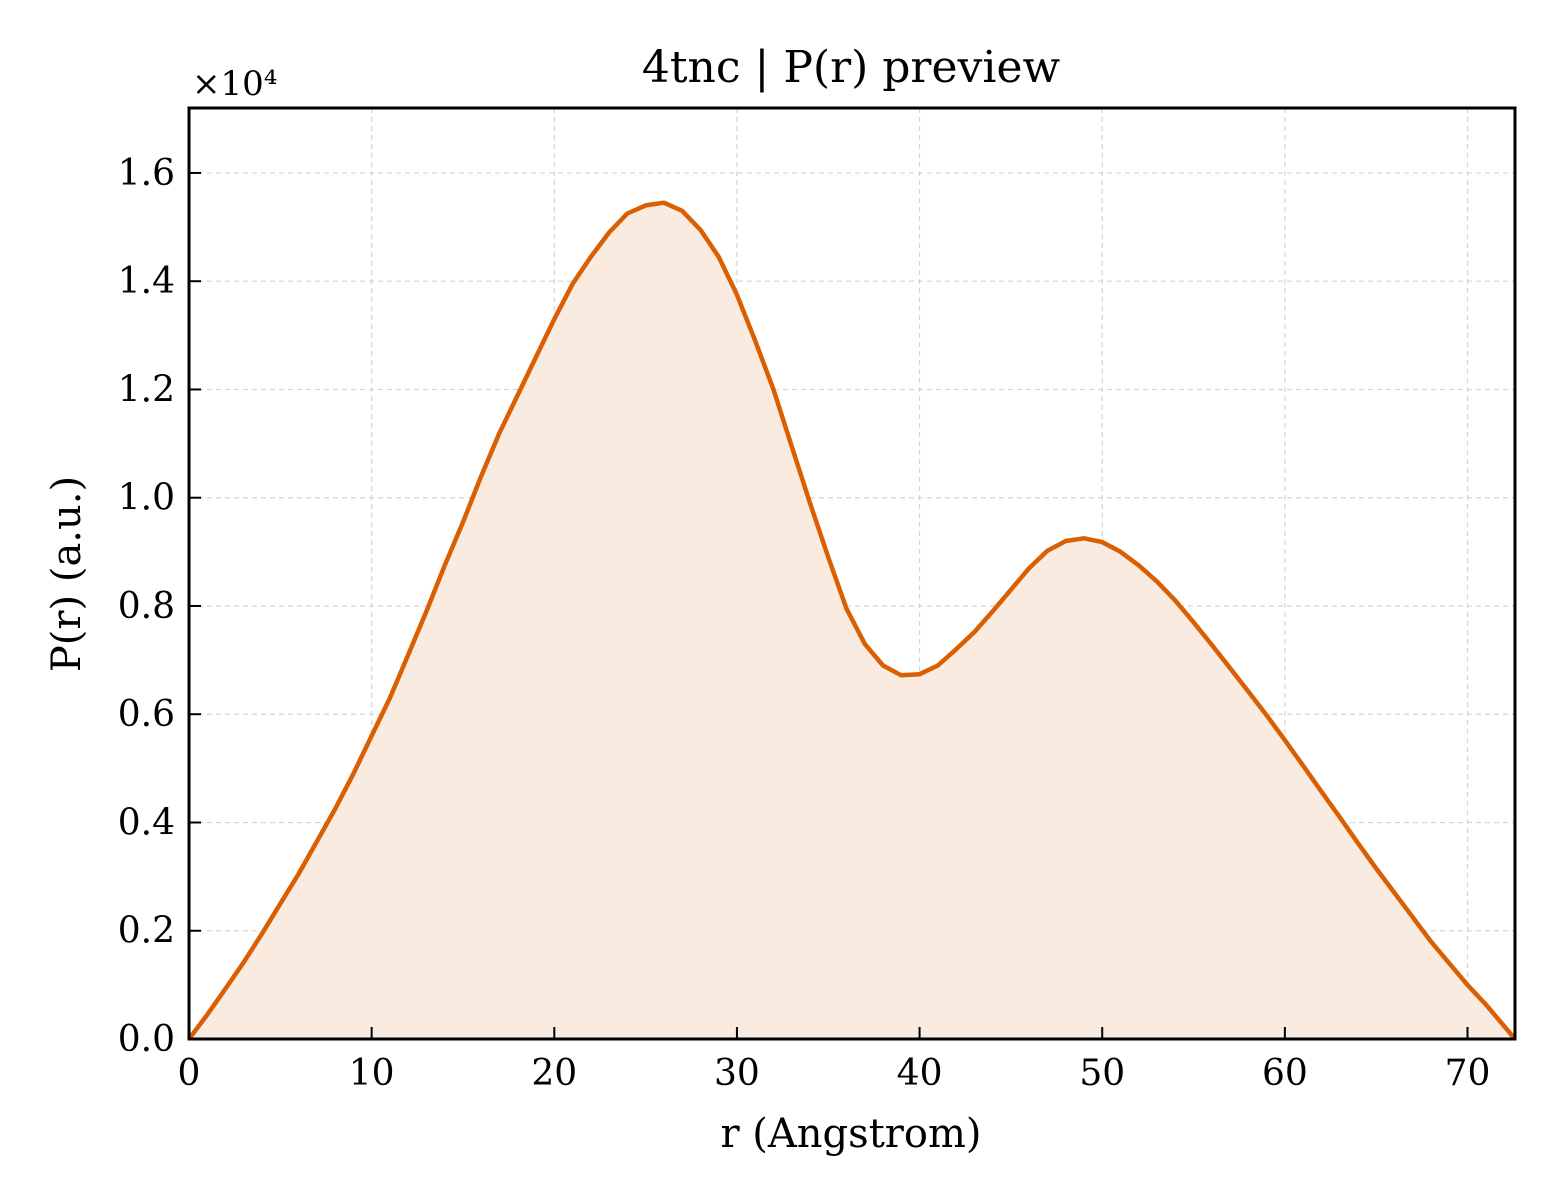 The height and width of the screenshot is (1200, 1560). Describe the element at coordinates (146, 173) in the screenshot. I see `y-tick-label: 1.6` at that location.